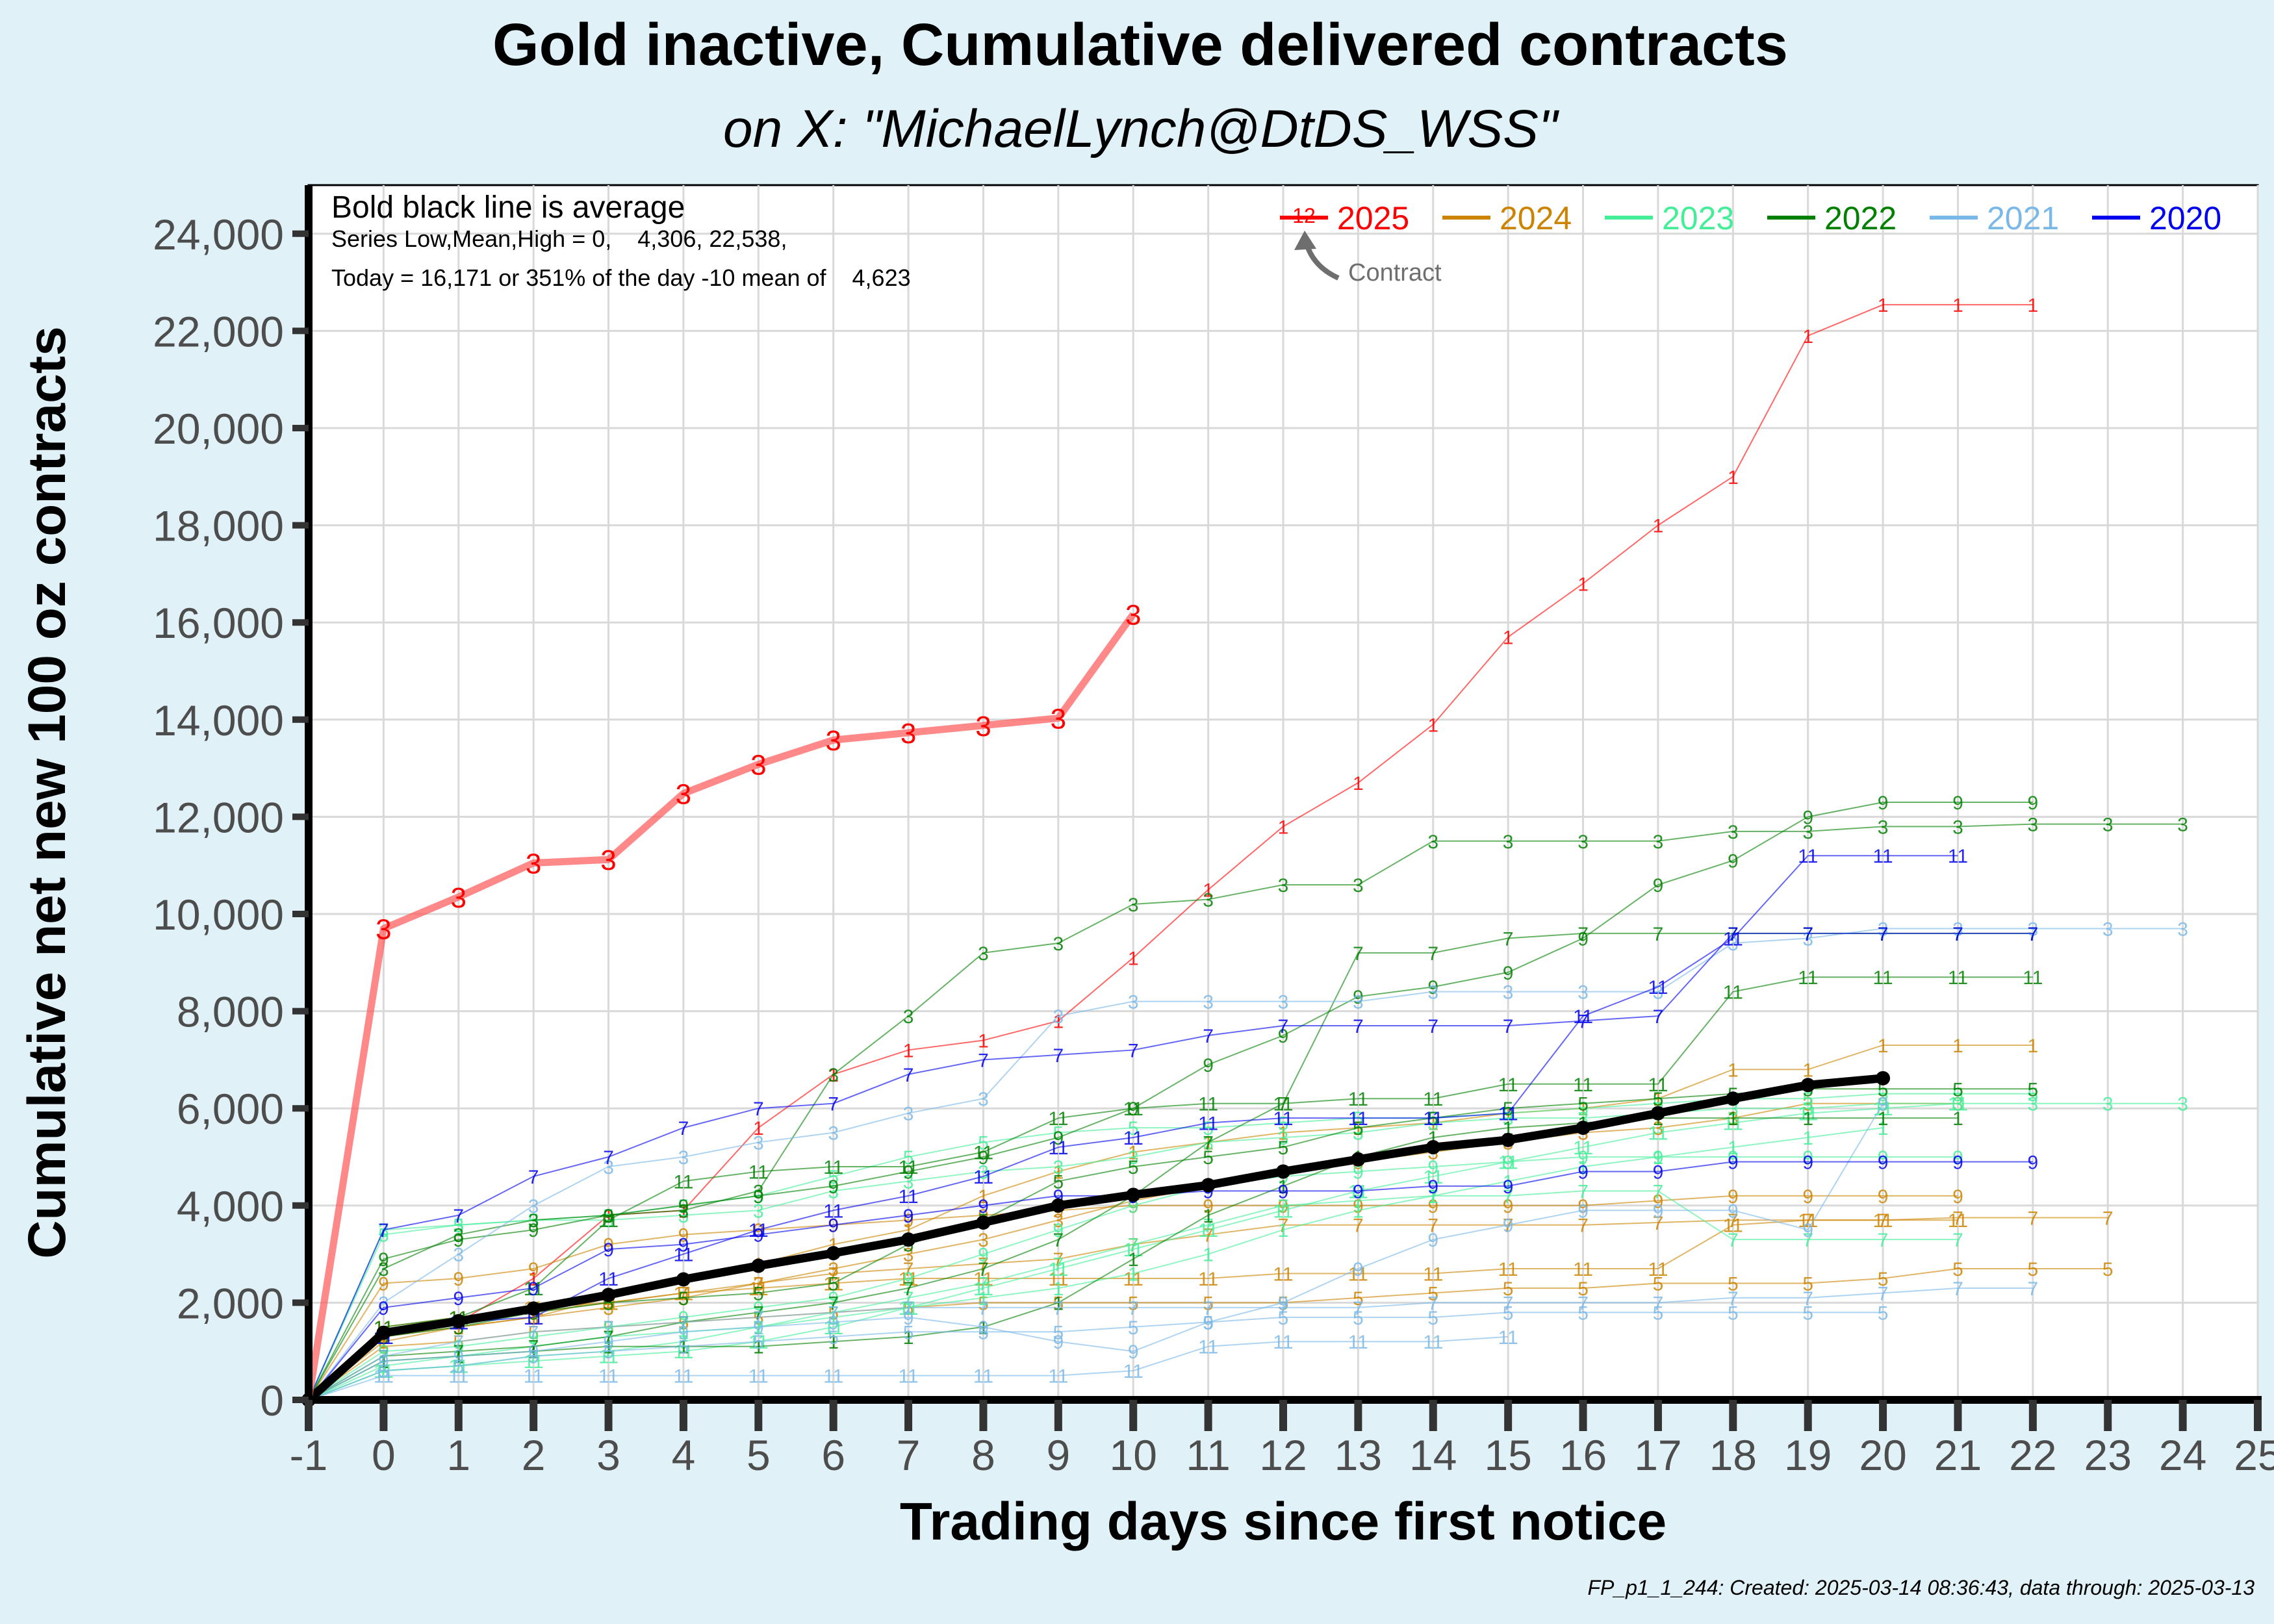 The image size is (2274, 1624). Describe the element at coordinates (1358, 1455) in the screenshot. I see `x-tick-label: 13` at that location.